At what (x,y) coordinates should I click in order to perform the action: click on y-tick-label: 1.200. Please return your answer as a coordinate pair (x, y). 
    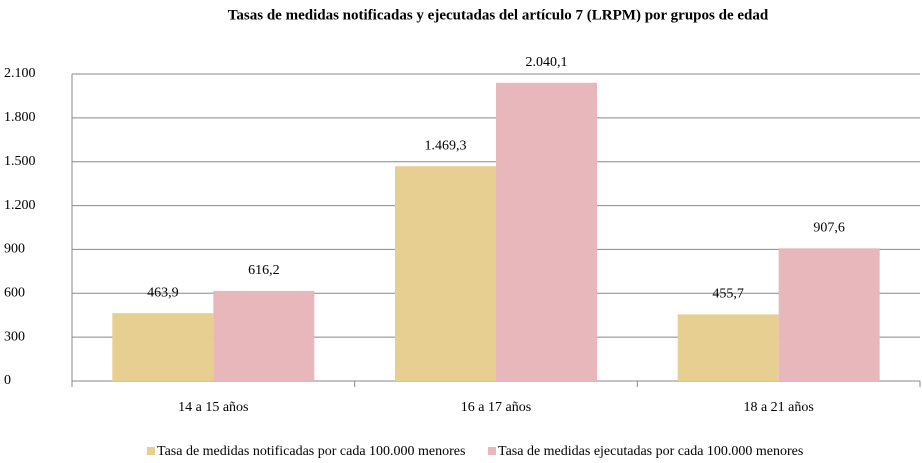
    Looking at the image, I should click on (20, 205).